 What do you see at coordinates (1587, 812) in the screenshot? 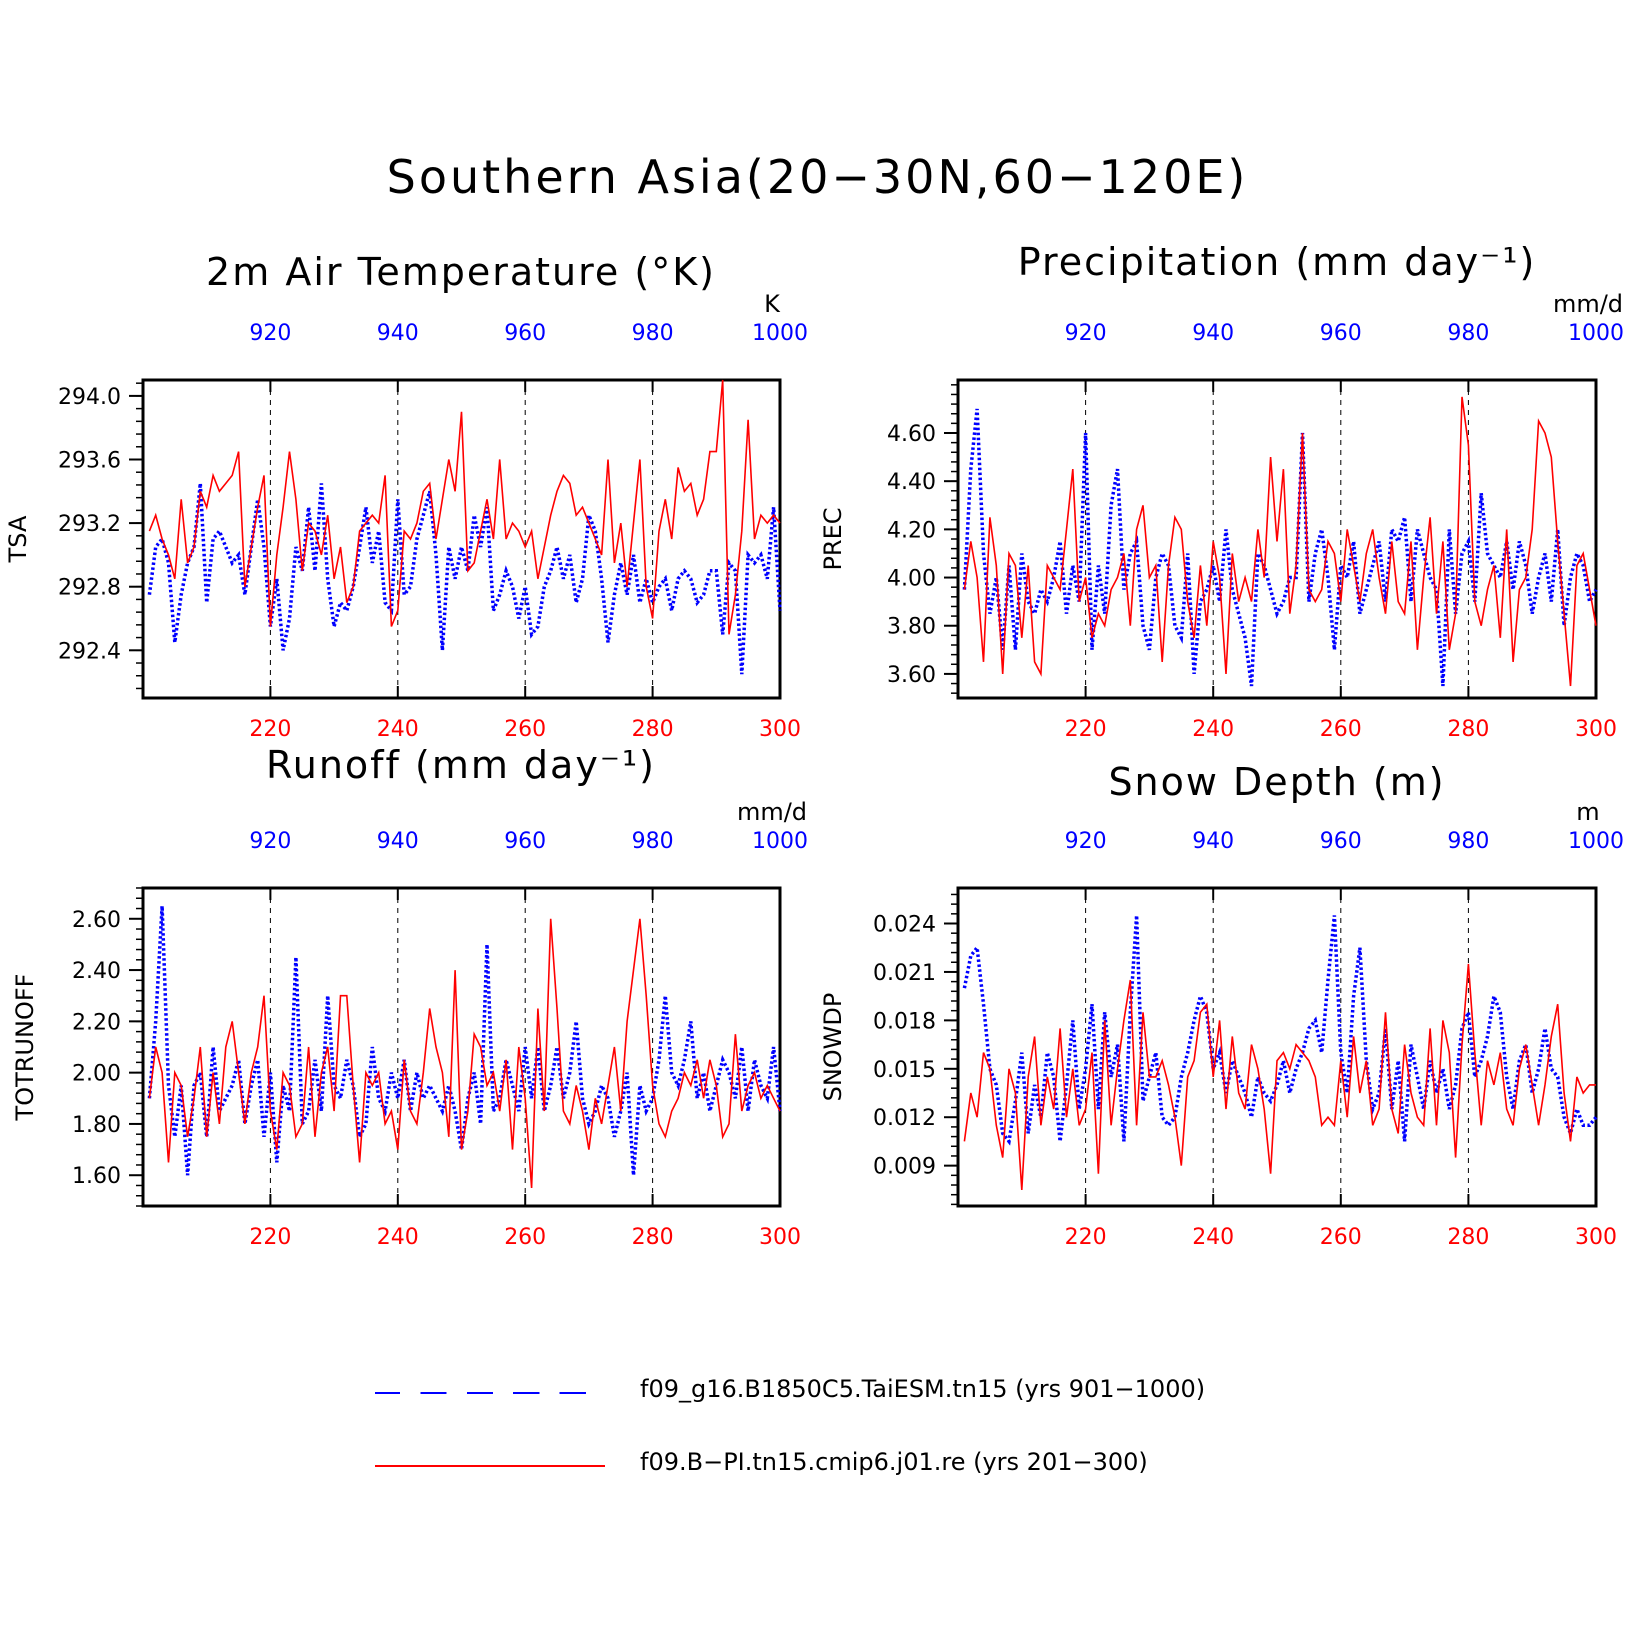
I see `panel4-units: m` at bounding box center [1587, 812].